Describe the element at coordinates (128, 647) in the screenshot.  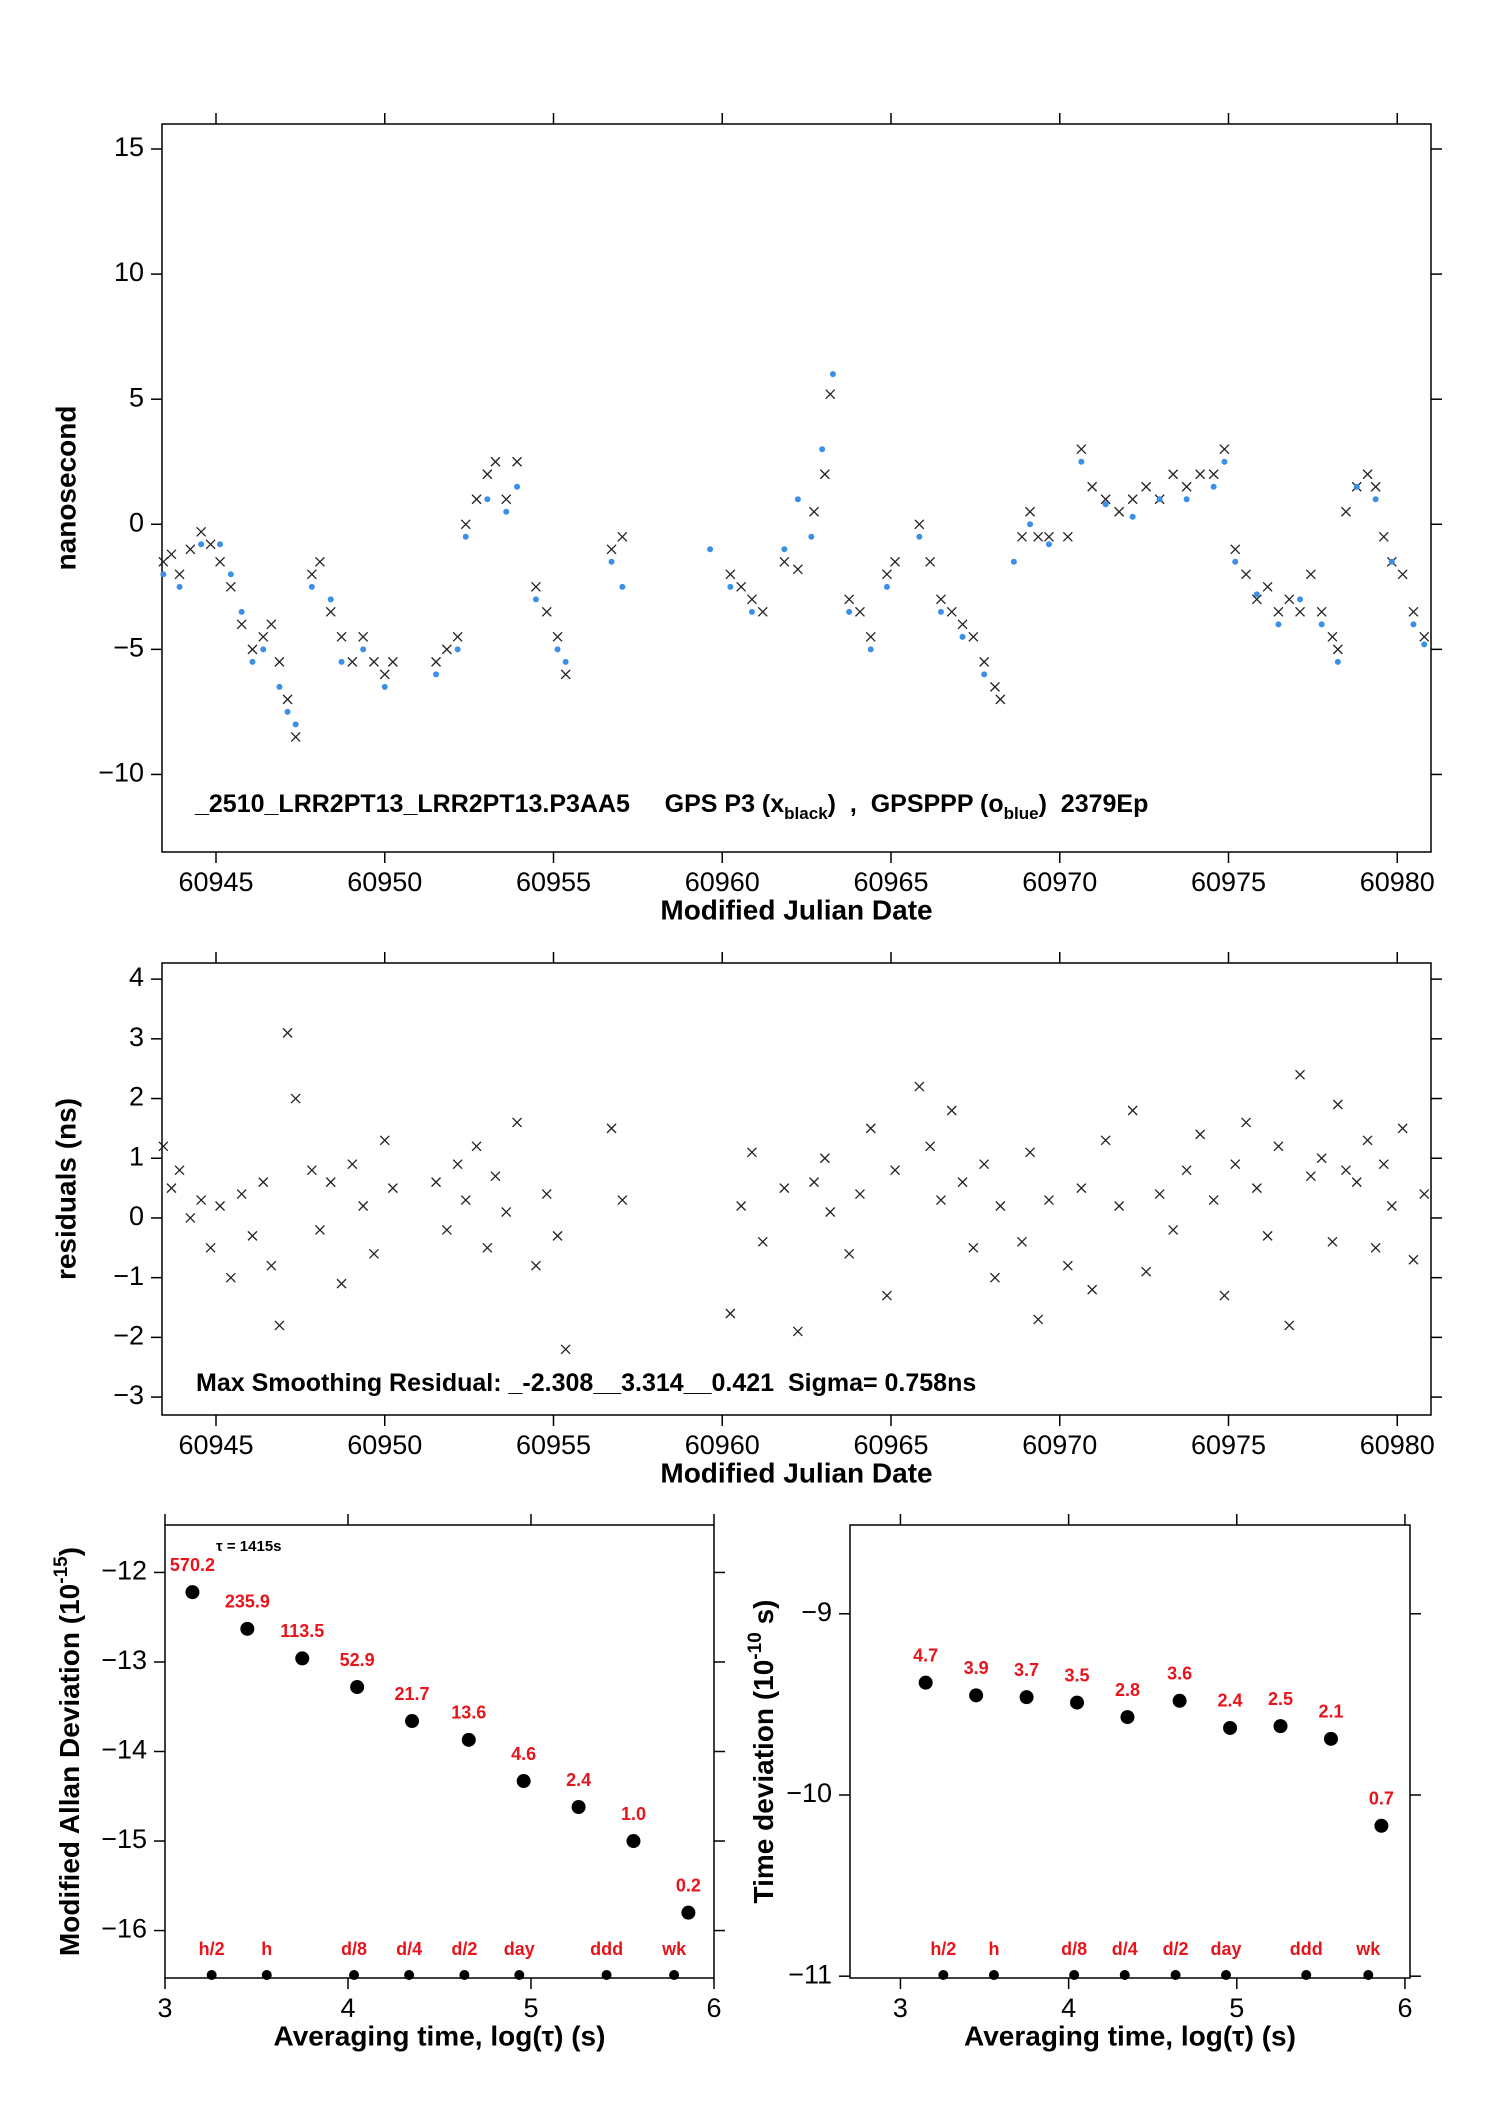
I see `y-tick-label: −5` at that location.